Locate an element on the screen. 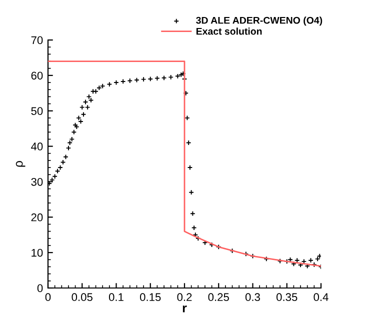 The height and width of the screenshot is (325, 366). x-tick-label: 0.3 is located at coordinates (252, 297).